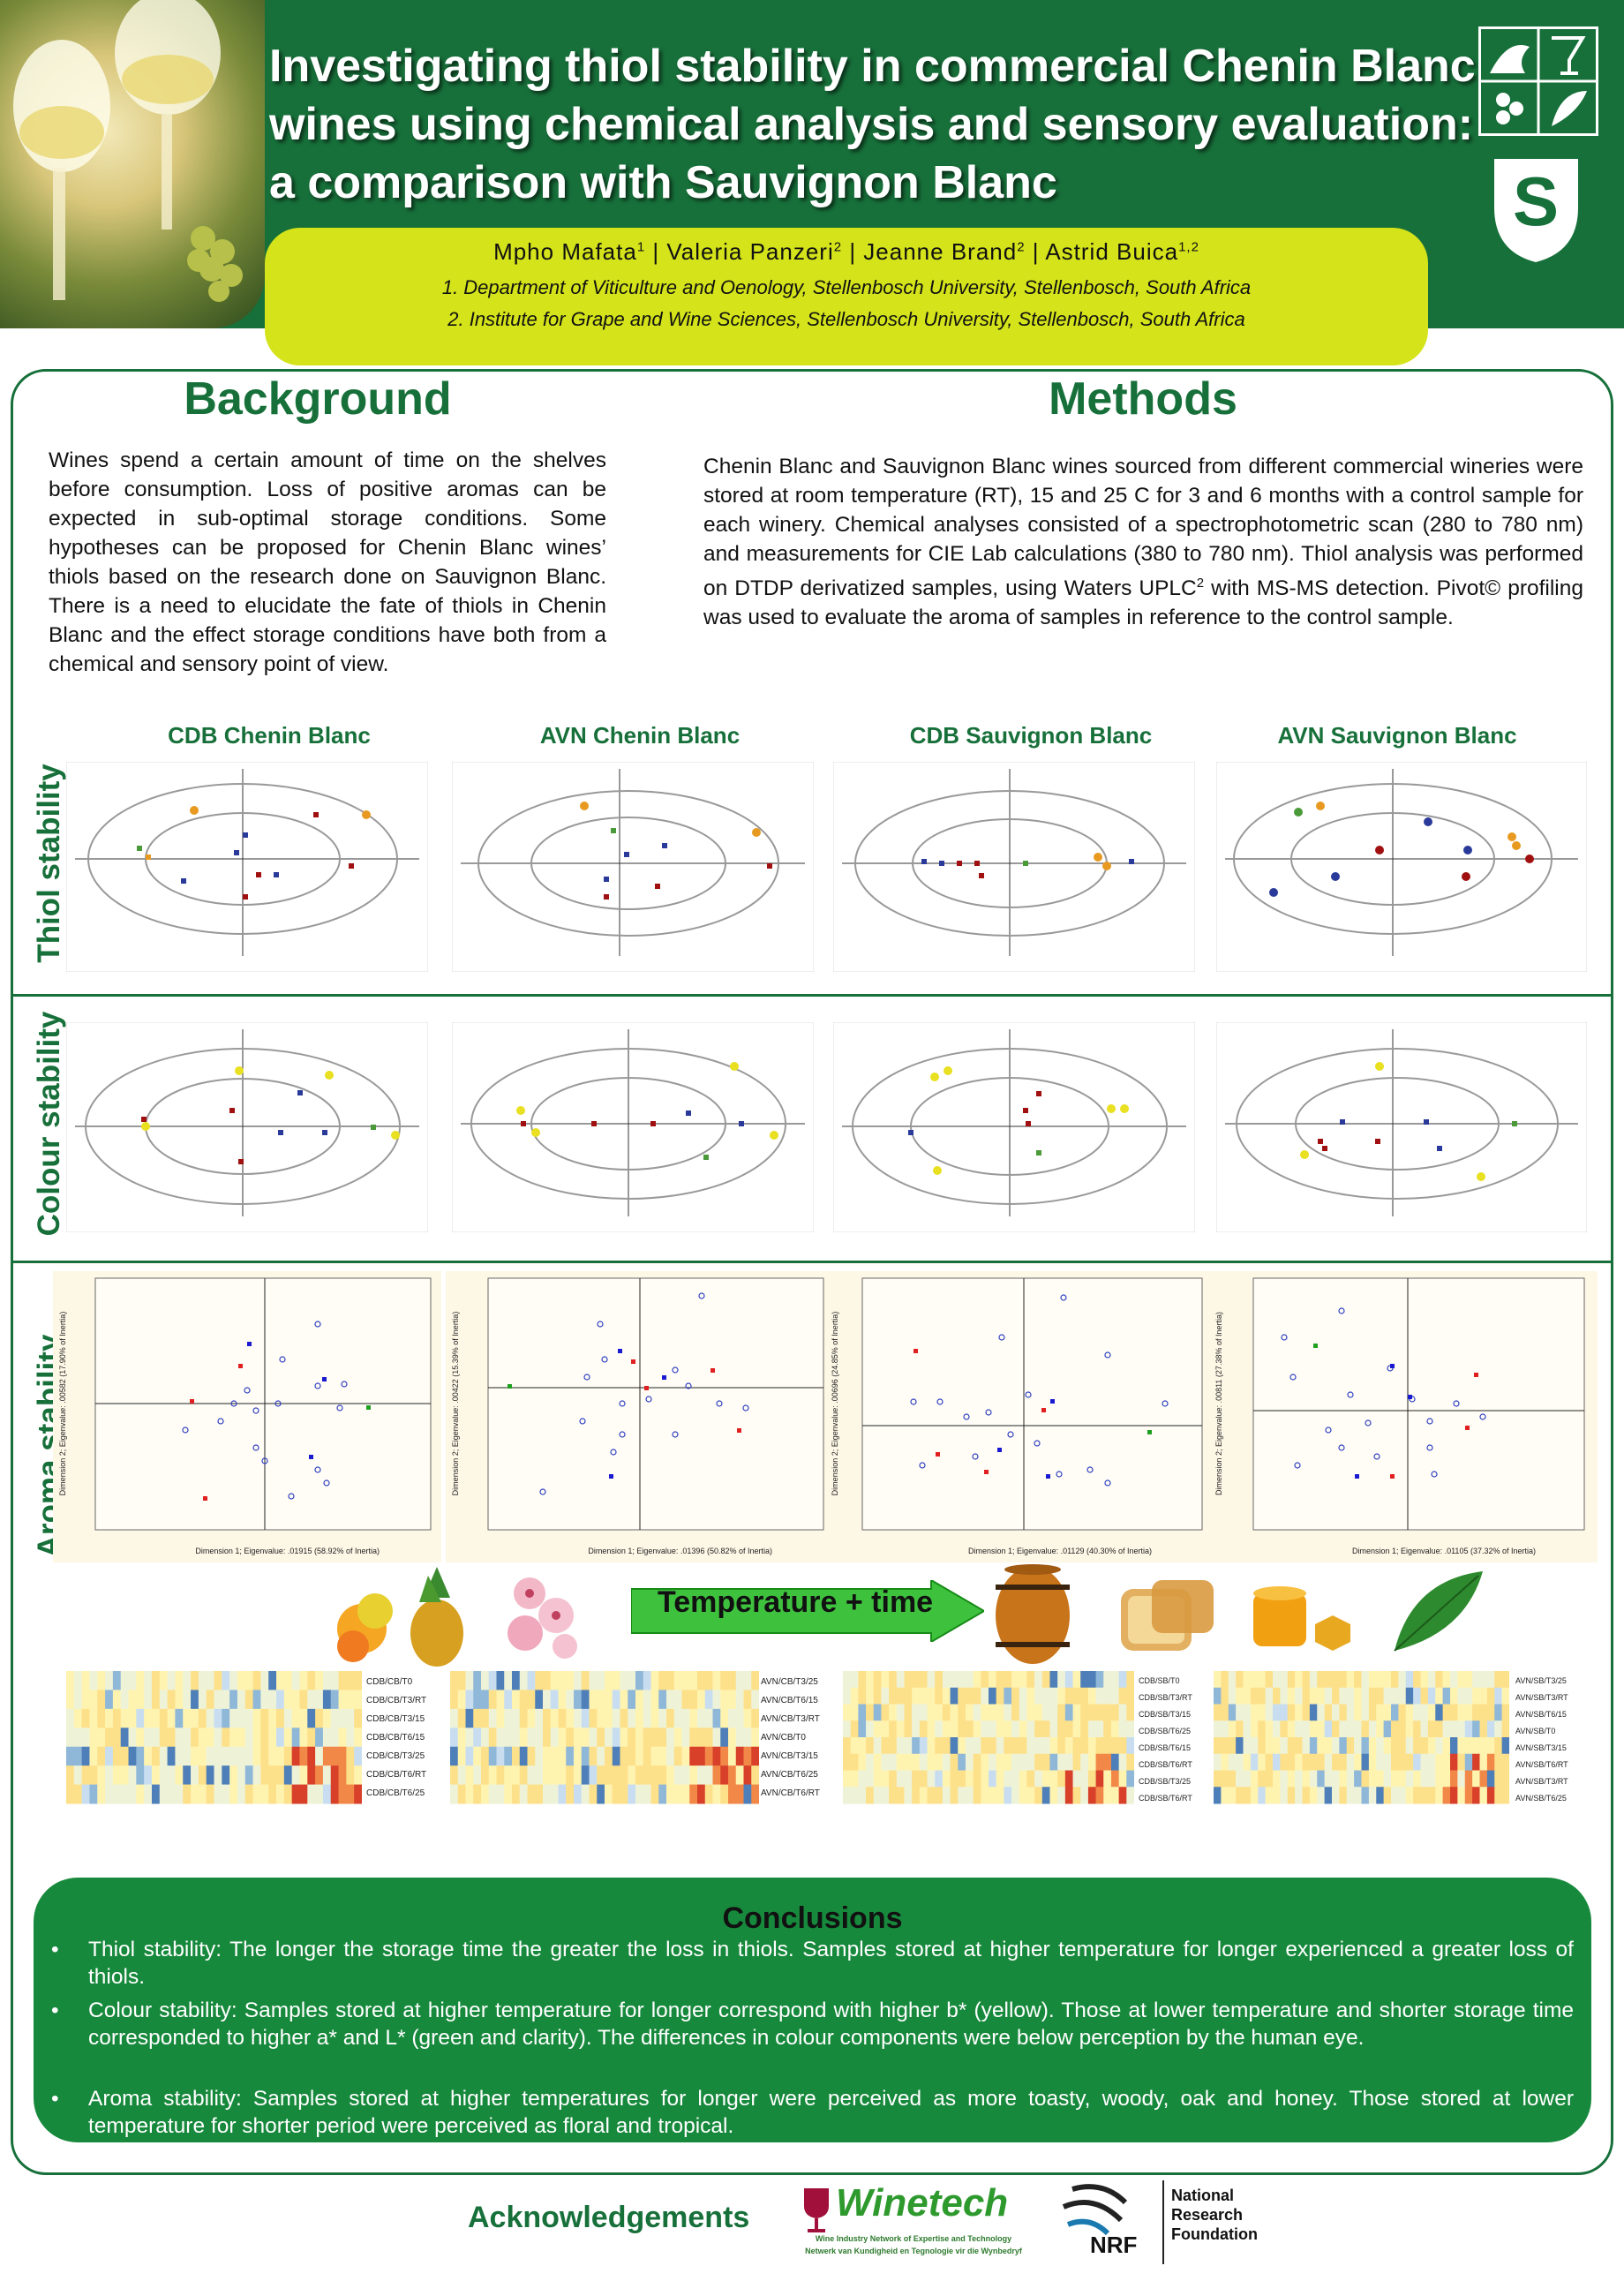 Image resolution: width=1624 pixels, height=2281 pixels. I want to click on heatmap-row-label: AVN/SB/T0, so click(1535, 1731).